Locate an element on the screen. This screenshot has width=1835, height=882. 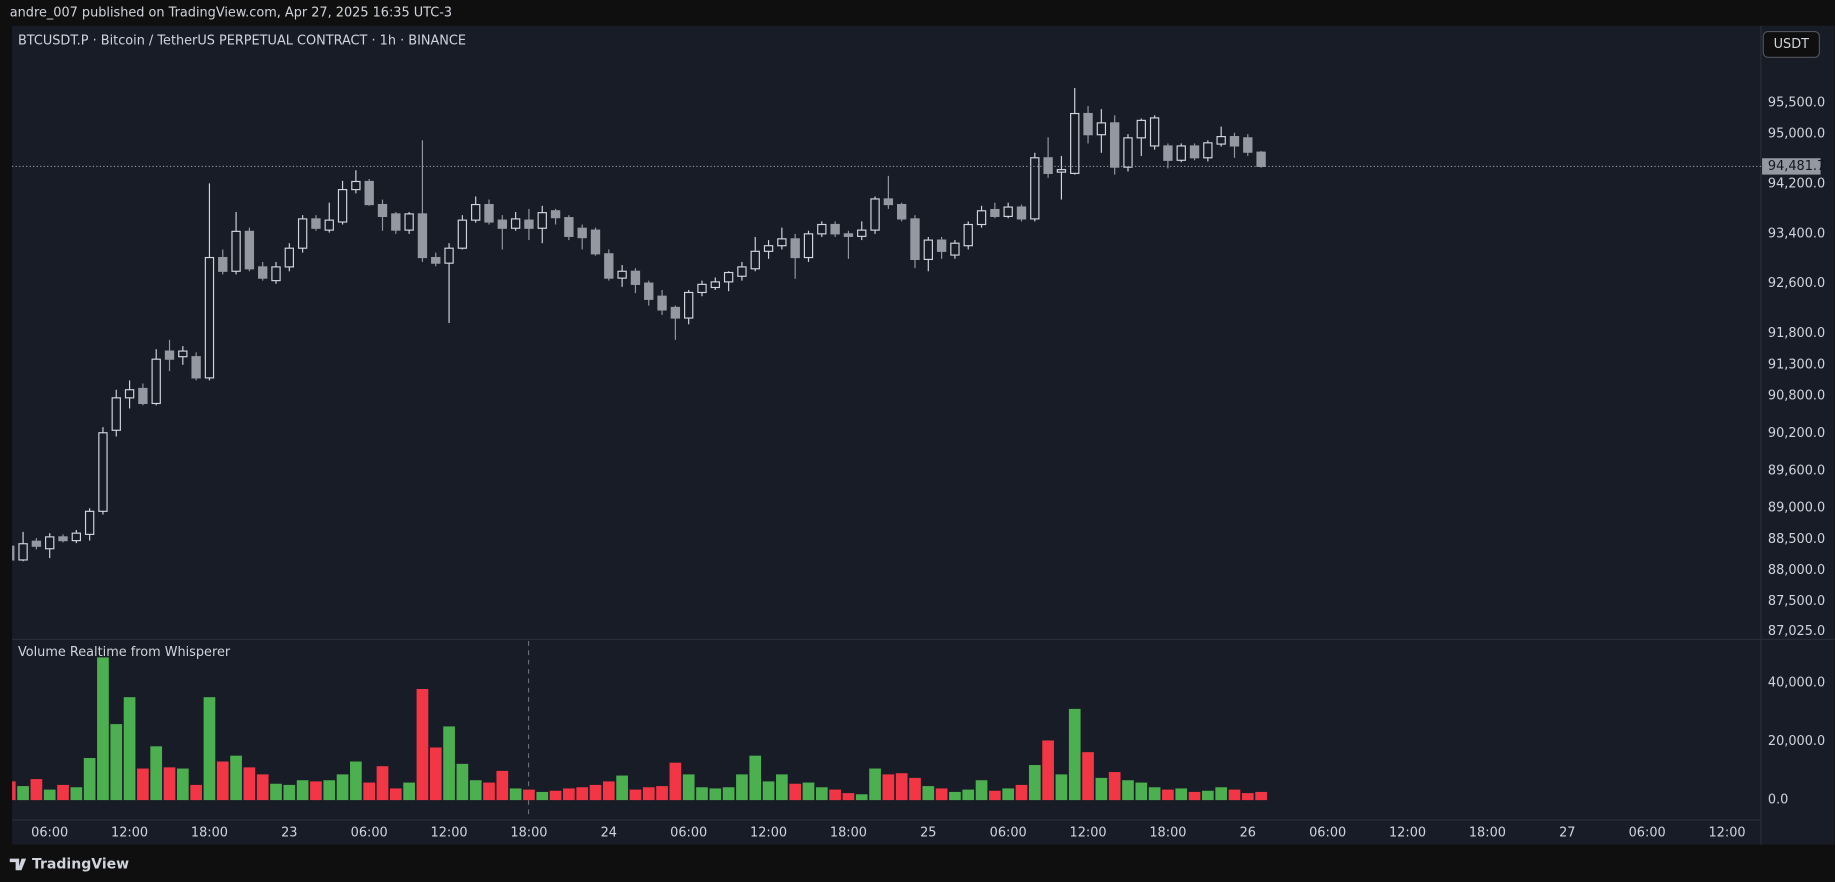
time-tick-label: 18:00 is located at coordinates (848, 832).